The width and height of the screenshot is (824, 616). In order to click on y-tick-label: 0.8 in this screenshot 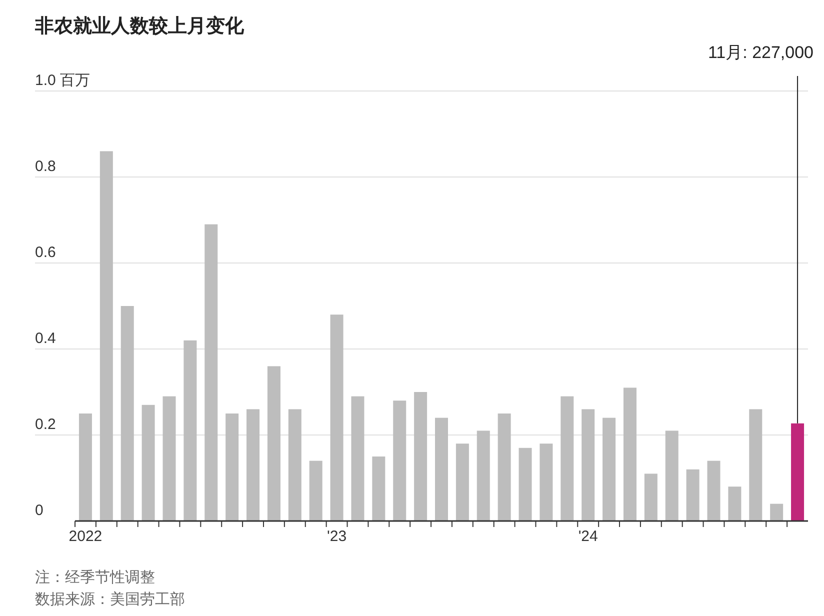, I will do `click(45, 166)`.